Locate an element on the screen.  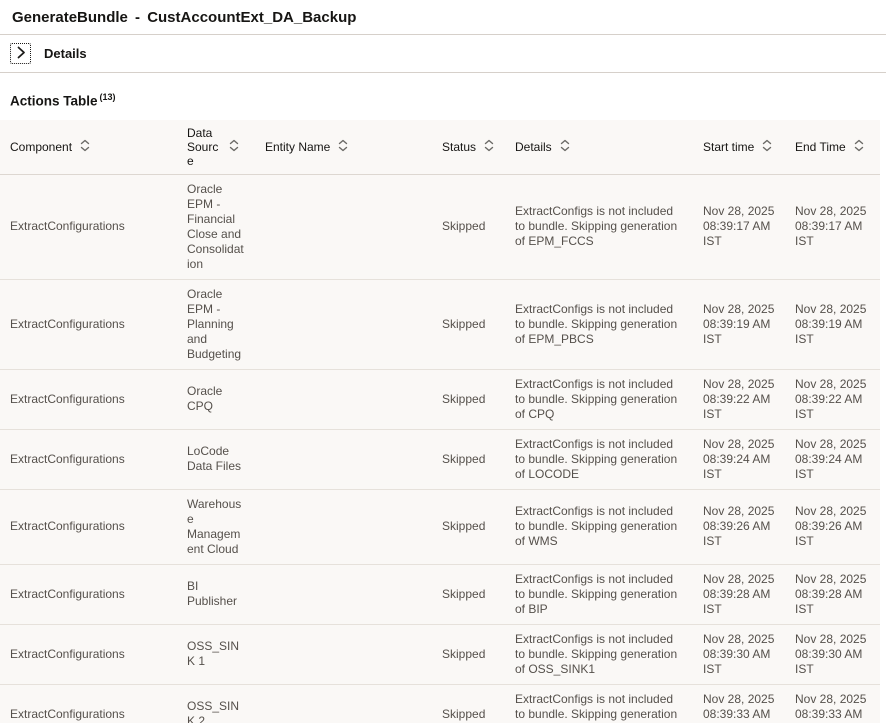
cell-end-time: Nov 28, 2025 08:39:24 AM IST is located at coordinates (832, 458).